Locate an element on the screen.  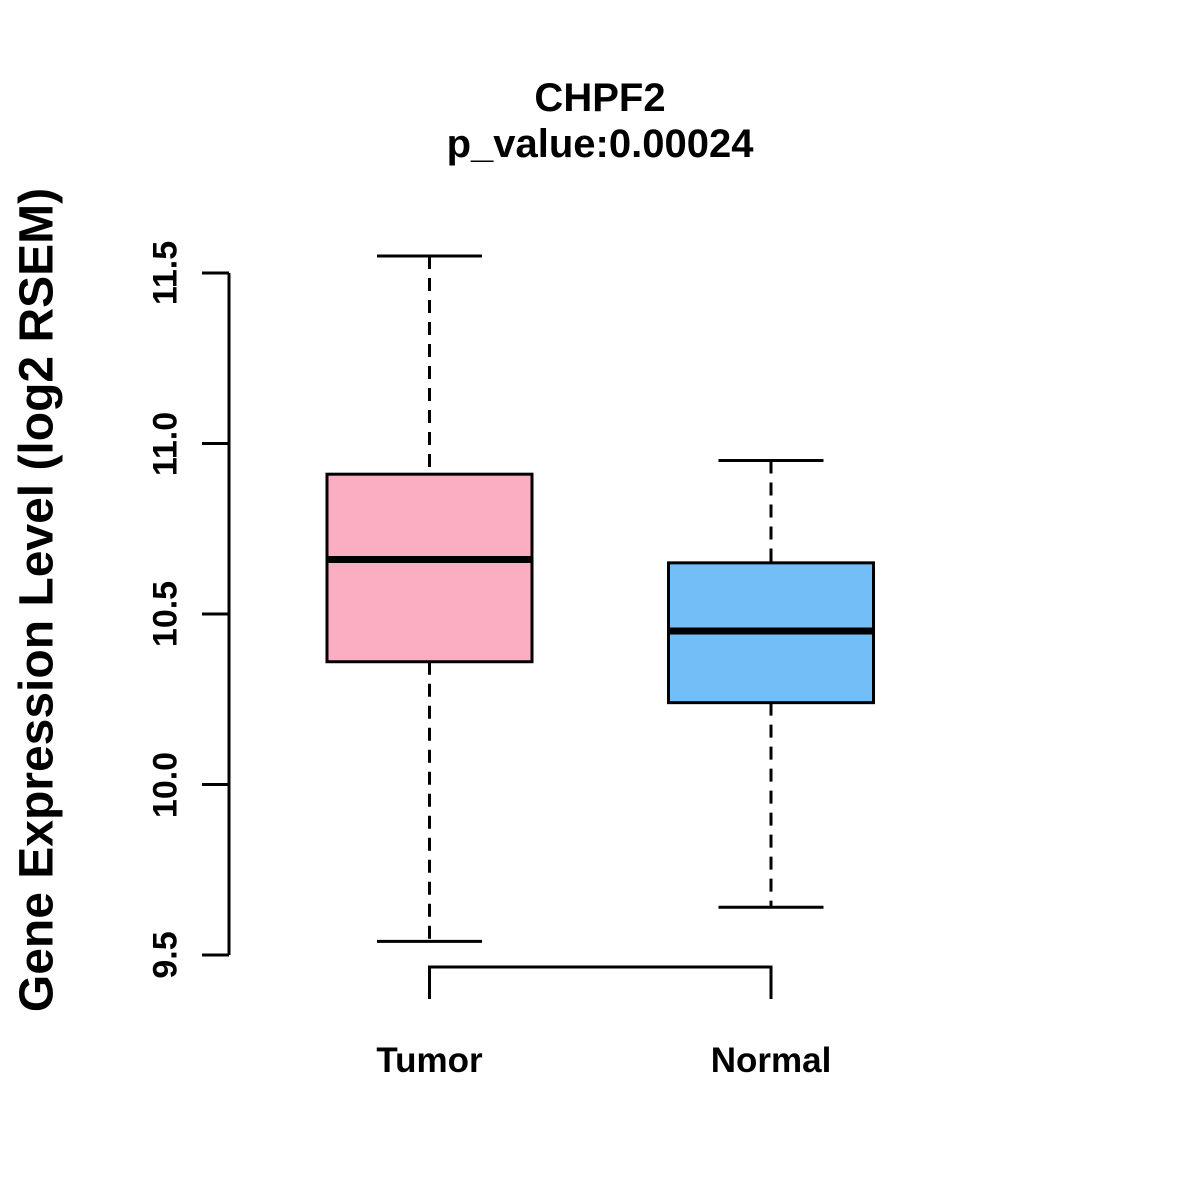
y-axis-title: Gene Expression Level (log2 RSEM) is located at coordinates (37, 600).